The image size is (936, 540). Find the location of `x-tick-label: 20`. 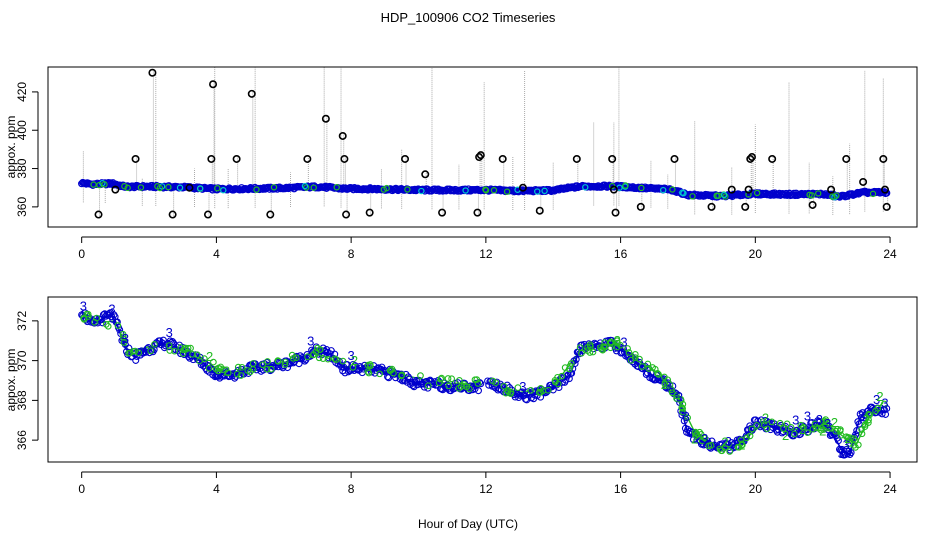

x-tick-label: 20 is located at coordinates (756, 489).